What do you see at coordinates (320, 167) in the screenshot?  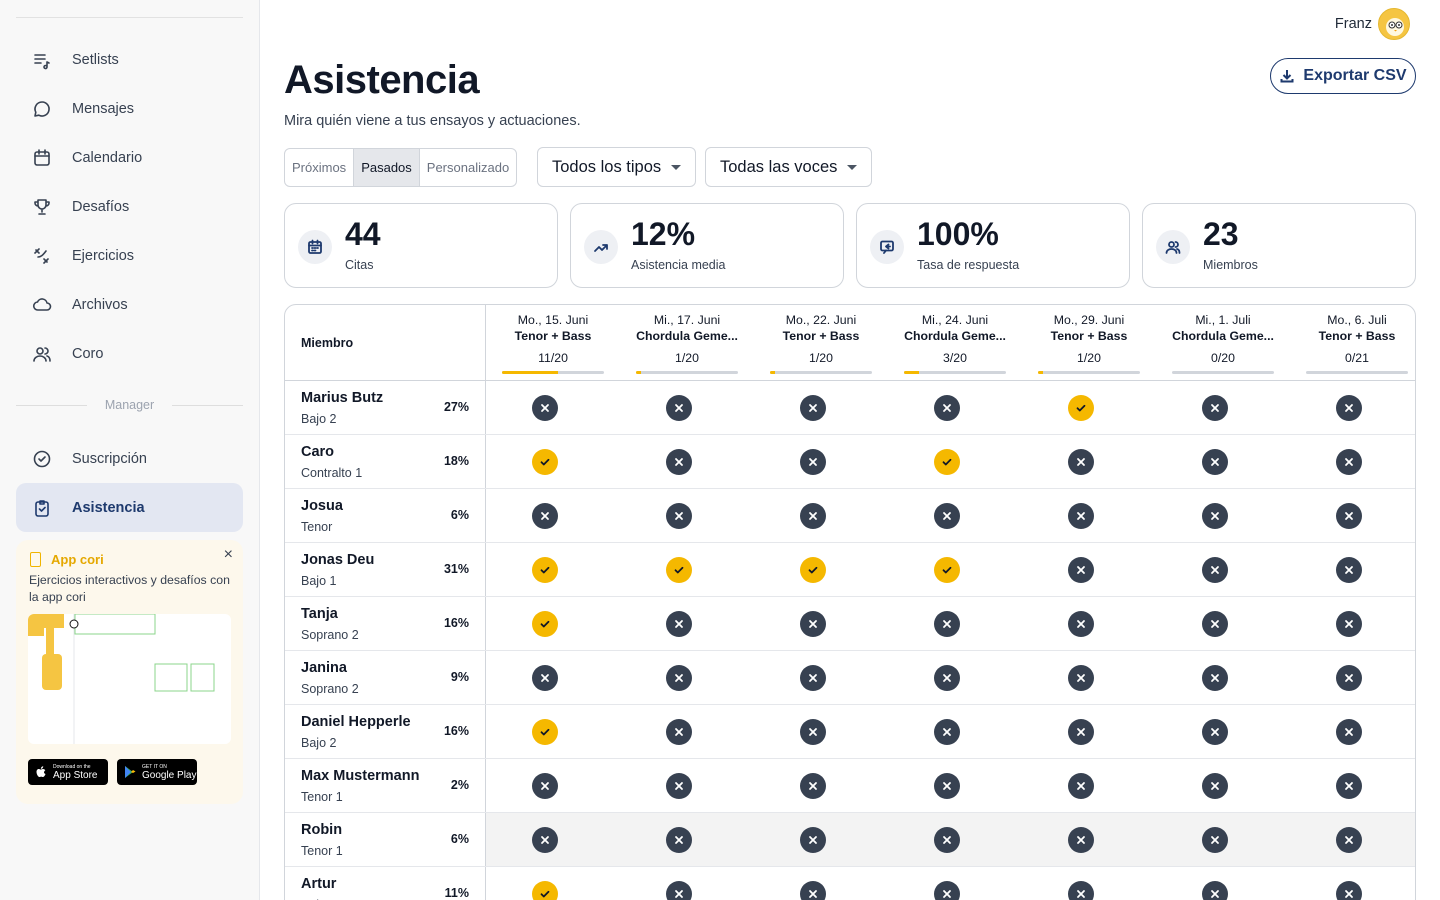 I see `segment-proximos: Próximos` at bounding box center [320, 167].